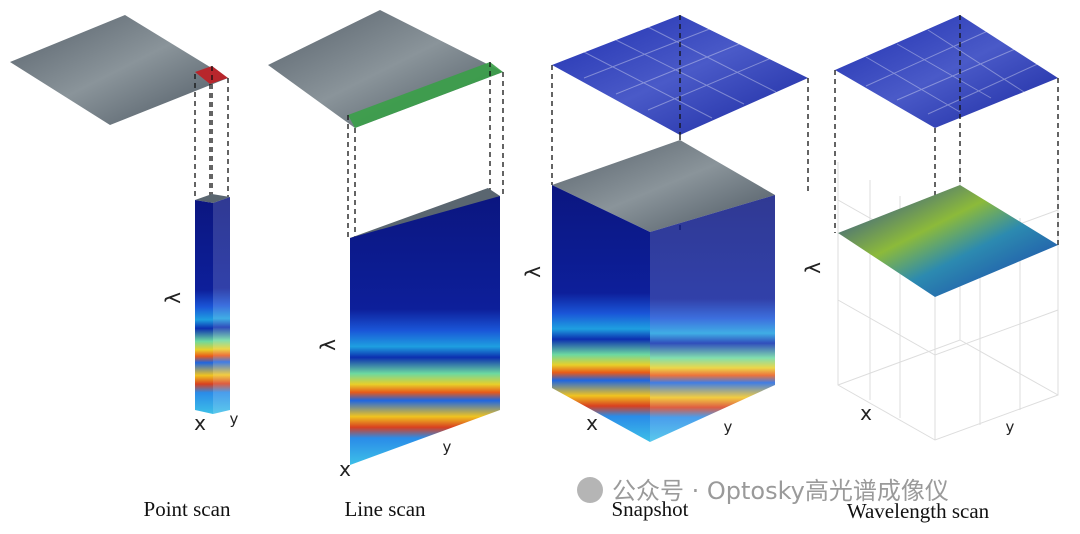 This screenshot has width=1080, height=534. Describe the element at coordinates (780, 491) in the screenshot. I see `watermark: 公众号 · Optosky高光谱成像仪` at that location.